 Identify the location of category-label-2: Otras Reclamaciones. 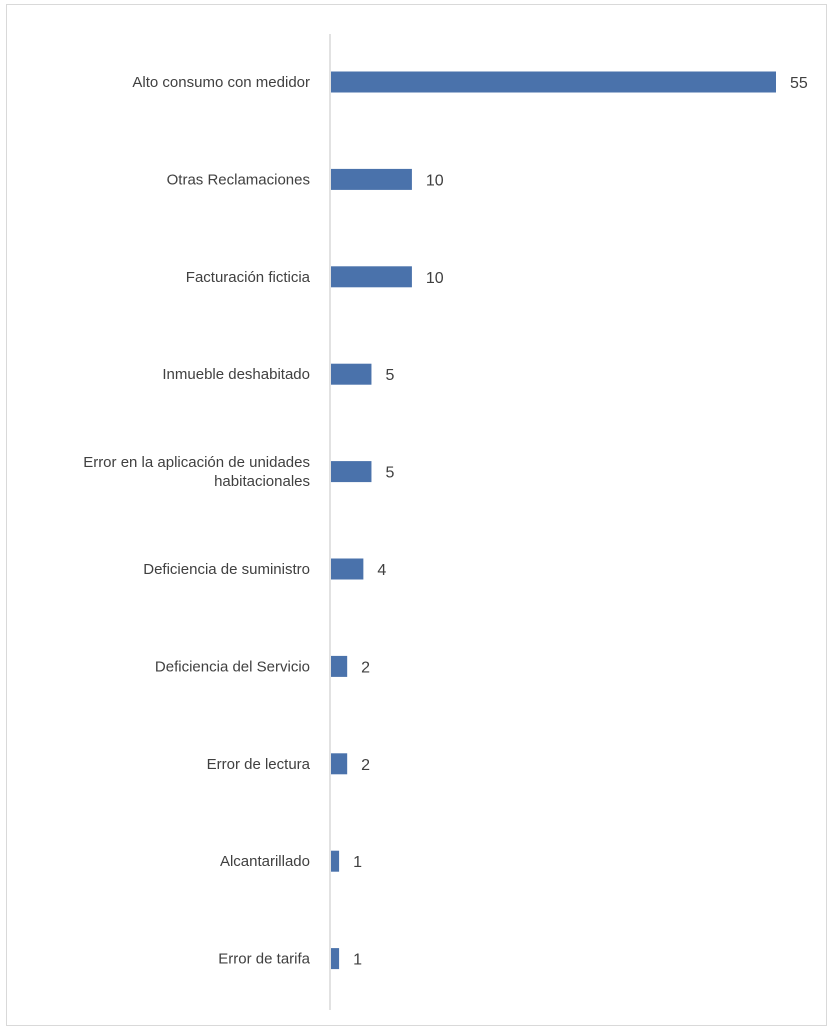
(238, 179).